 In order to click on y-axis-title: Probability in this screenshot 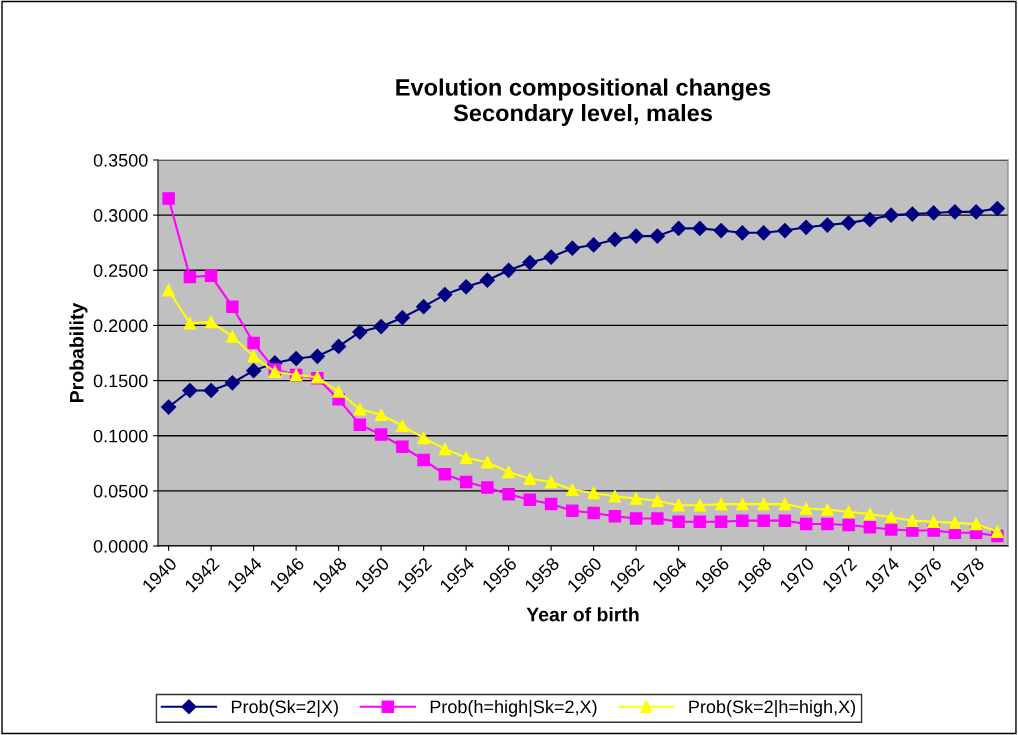, I will do `click(78, 352)`.